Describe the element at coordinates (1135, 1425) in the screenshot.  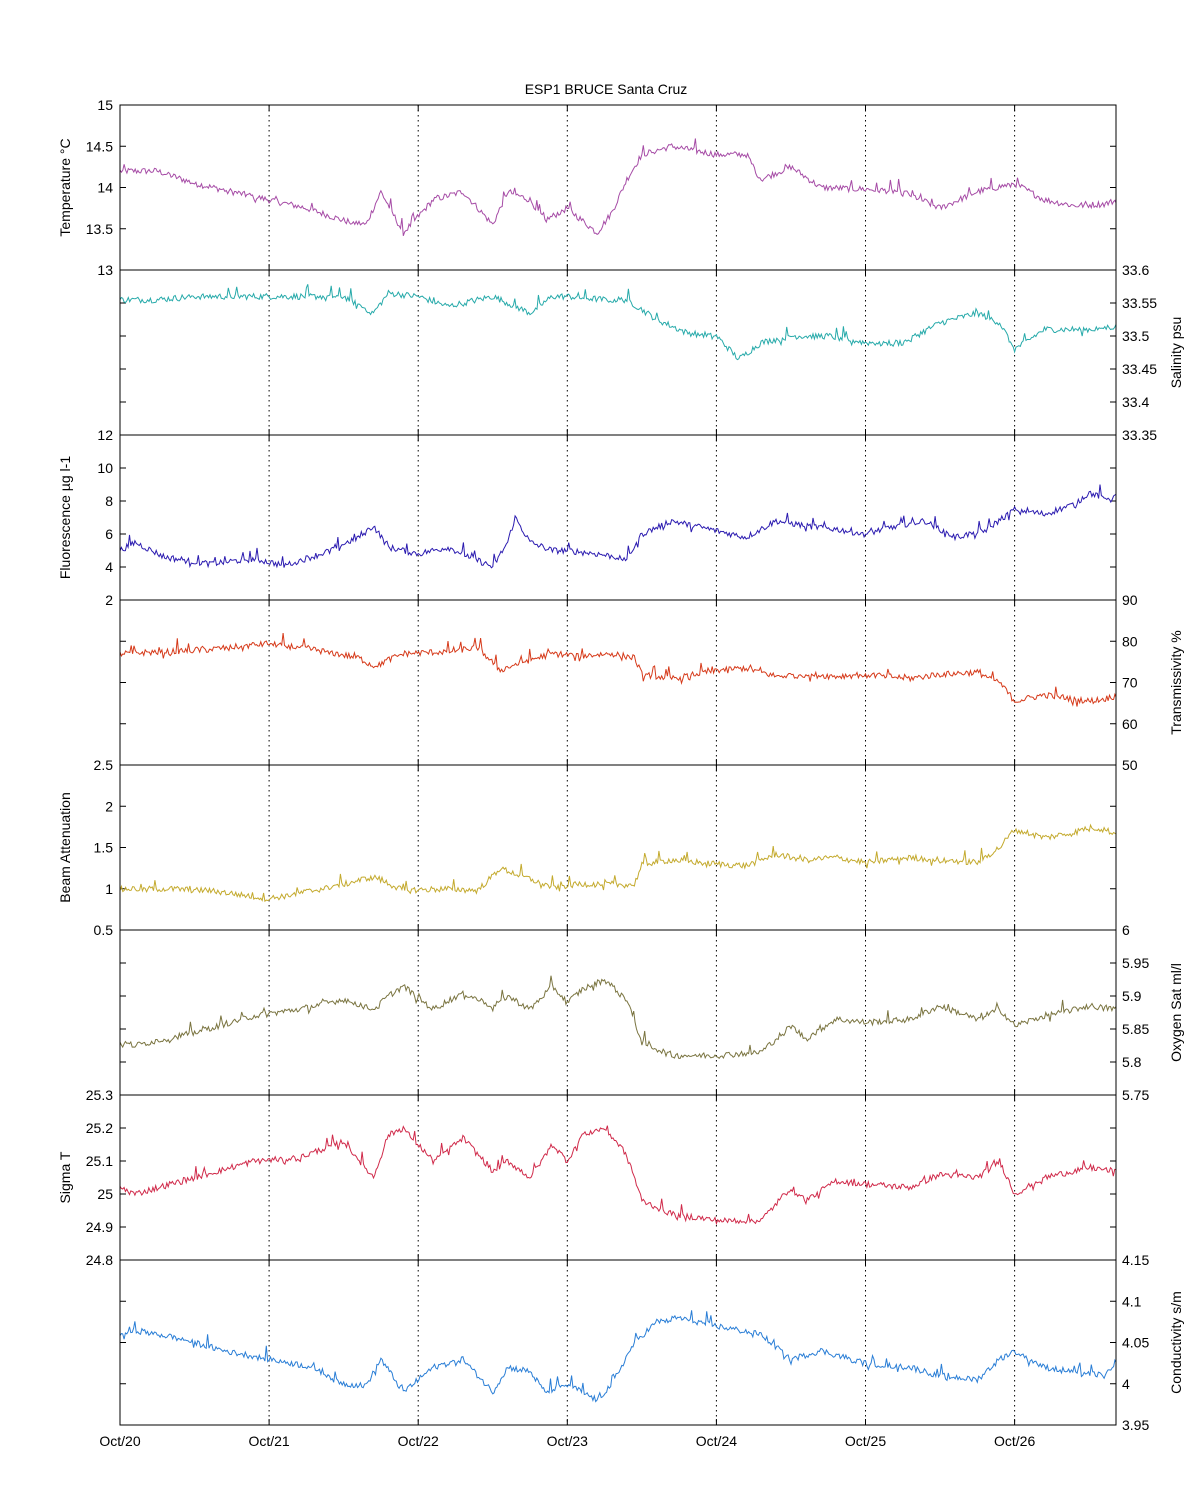
I see `y-tick-label: 3.95` at that location.